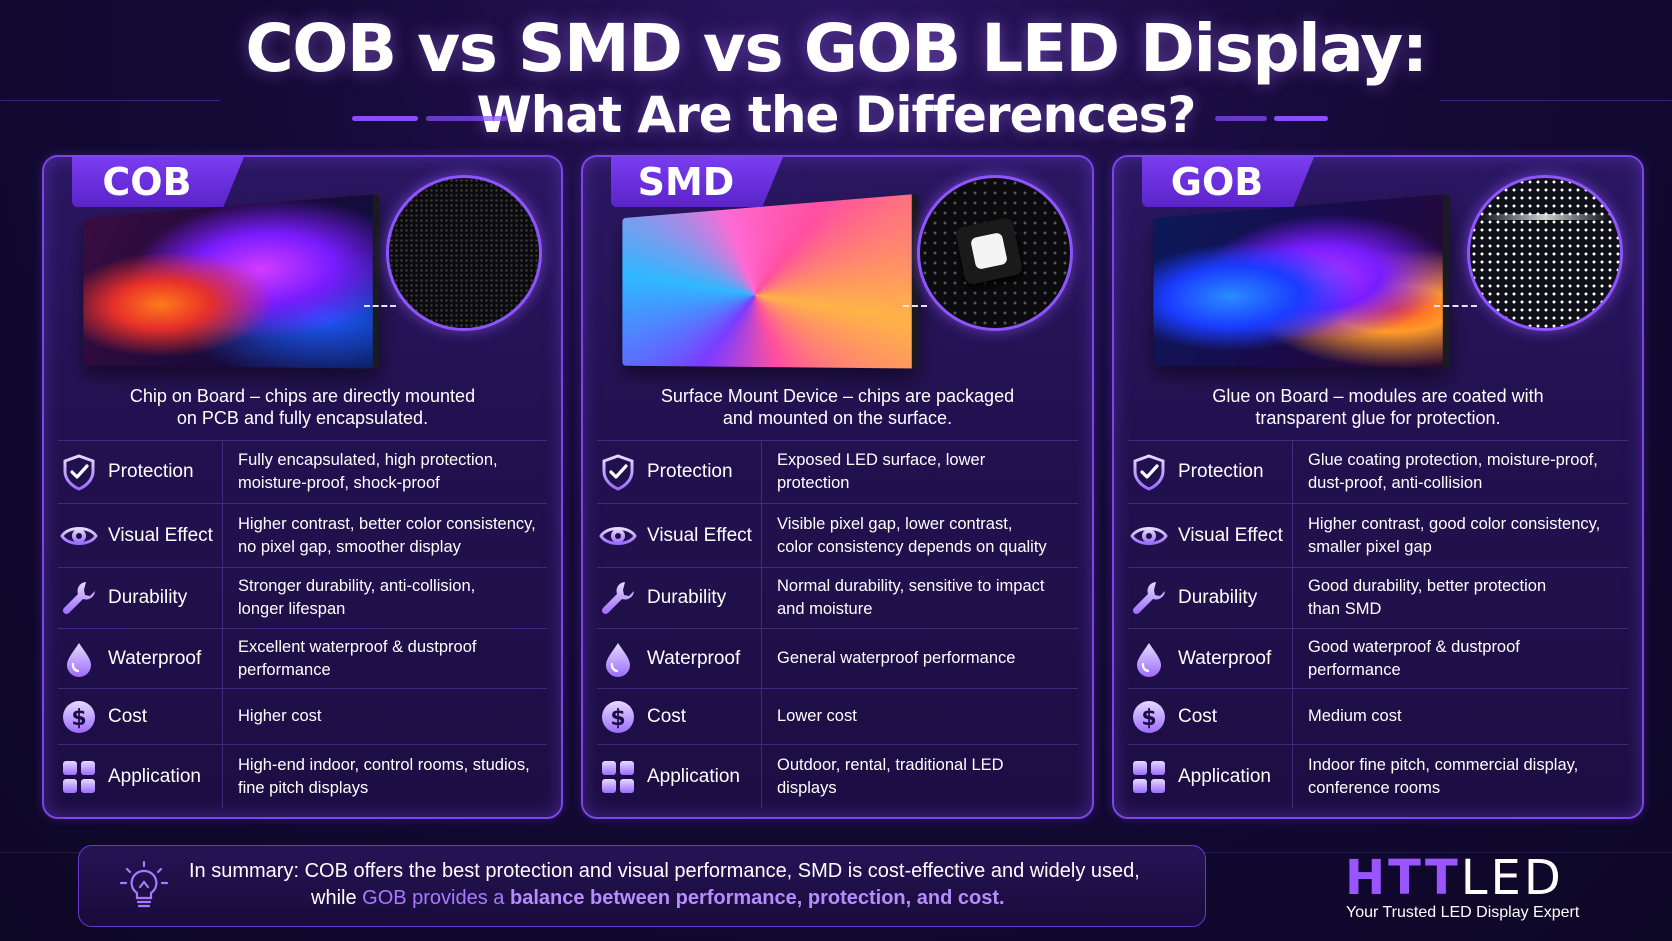  I want to click on spec-label: Protection, so click(151, 472).